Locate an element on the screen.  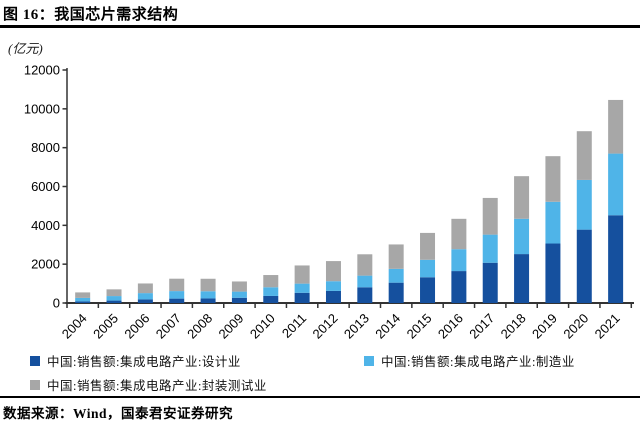
x-axis-category-label: 2011 is located at coordinates (294, 326).